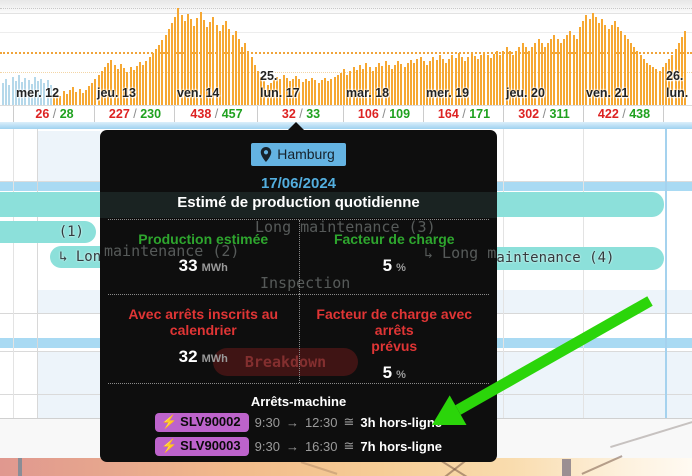  Describe the element at coordinates (48, 232) in the screenshot. I see `gantt-bar-count-1: (1)` at that location.